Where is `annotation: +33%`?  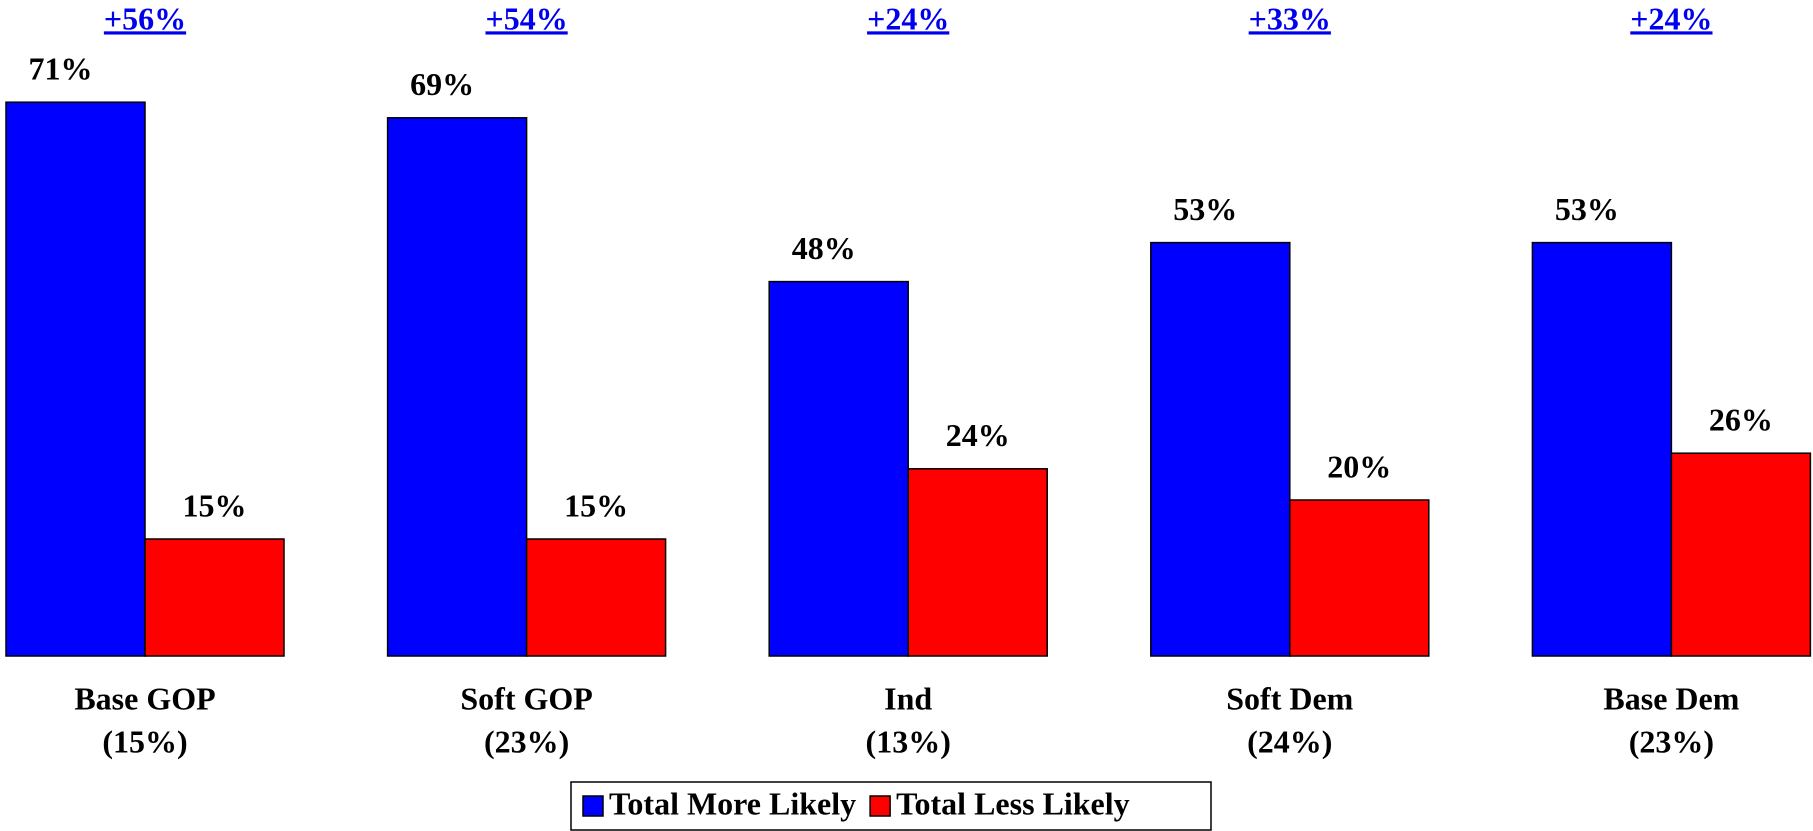
annotation: +33% is located at coordinates (1290, 18).